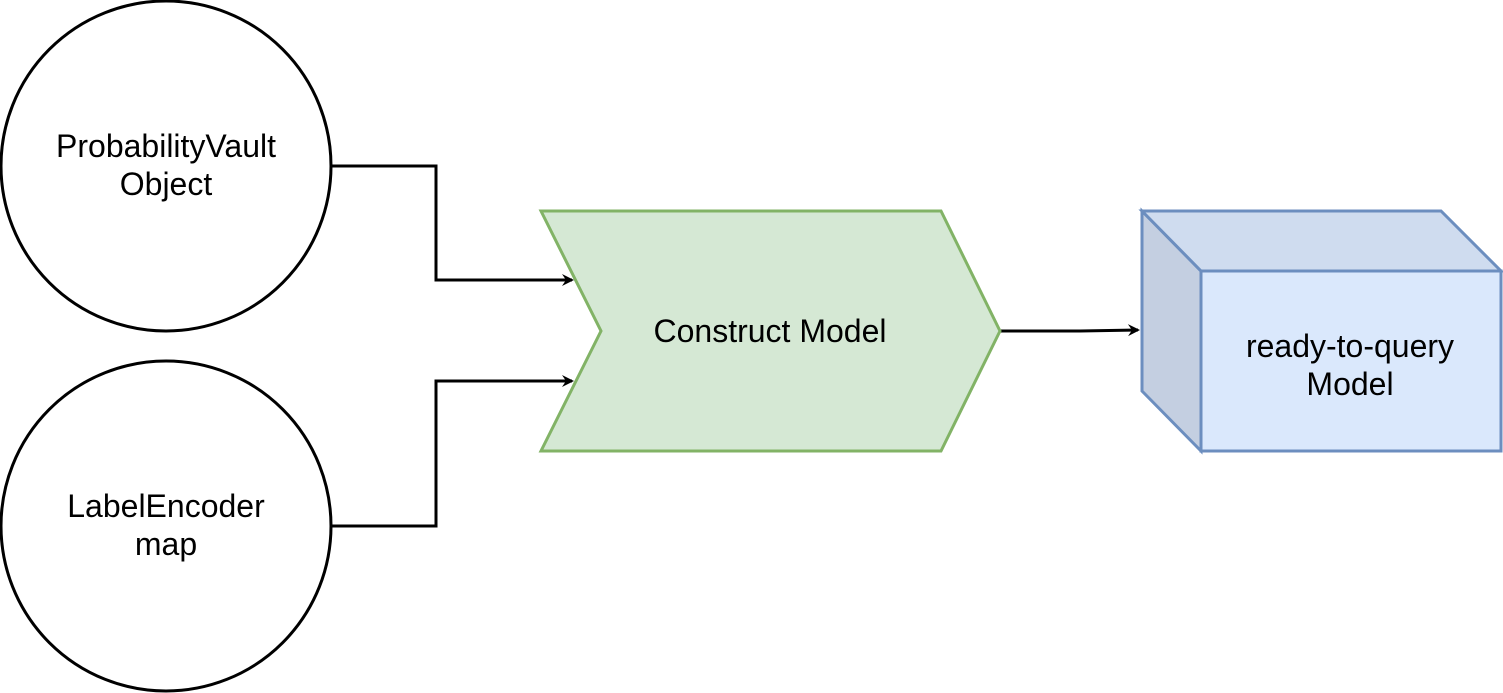 This screenshot has height=693, width=1503. What do you see at coordinates (452, 451) in the screenshot?
I see `edge-encoder-to-construct` at bounding box center [452, 451].